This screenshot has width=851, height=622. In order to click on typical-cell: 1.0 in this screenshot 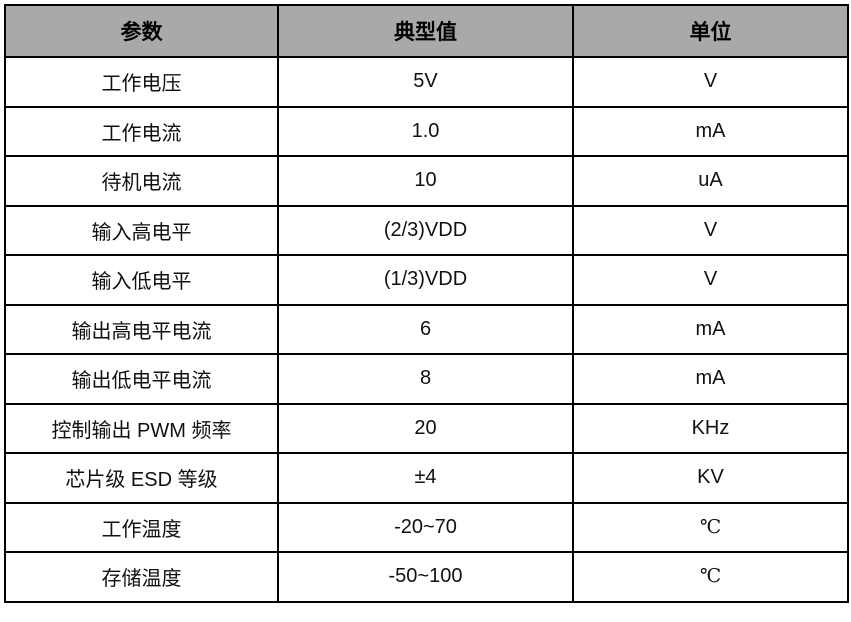, I will do `click(425, 131)`.